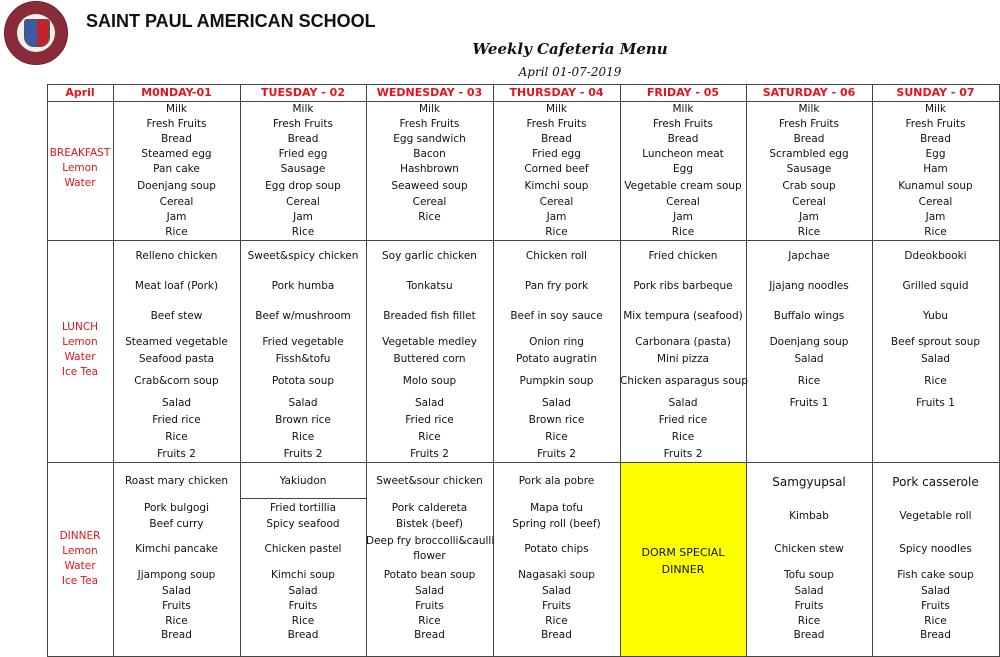 This screenshot has width=1000, height=657. What do you see at coordinates (429, 575) in the screenshot?
I see `menu-item: Potato bean soup` at bounding box center [429, 575].